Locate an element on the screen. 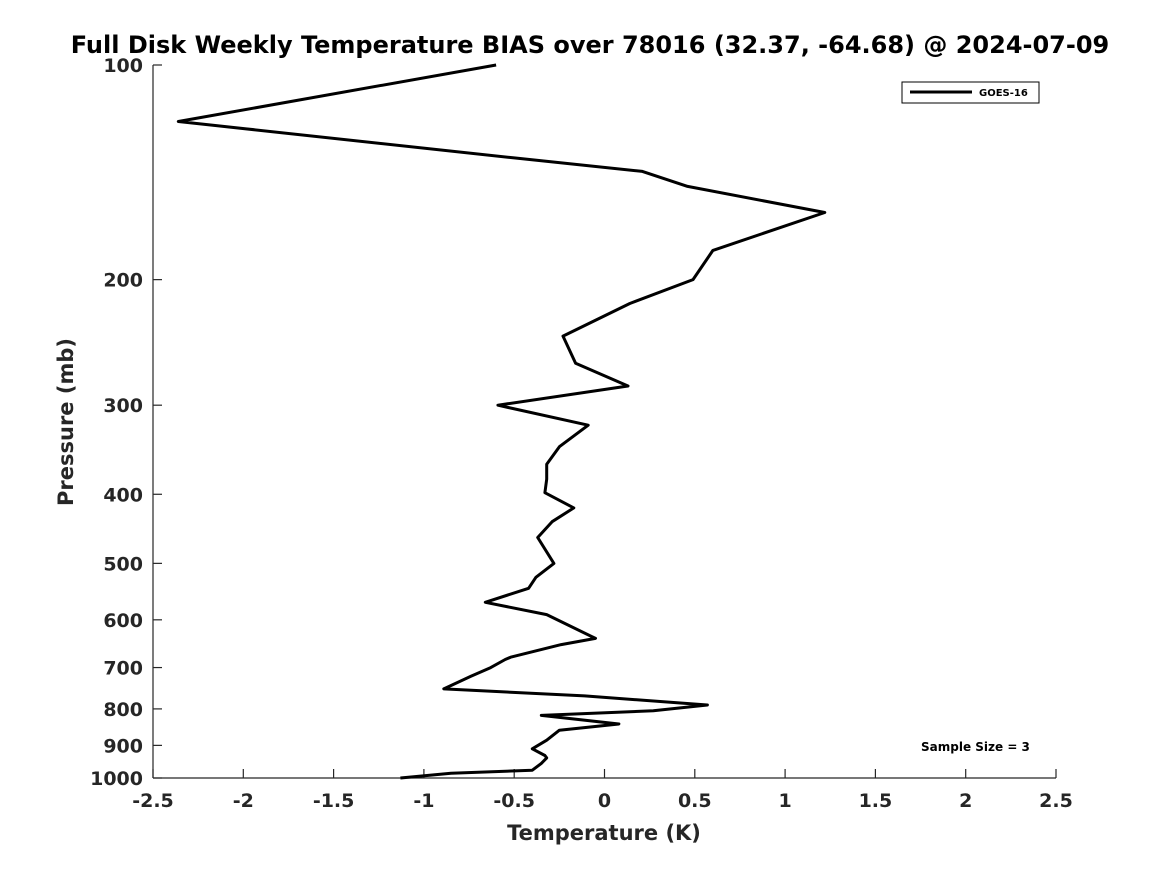 The image size is (1167, 875). x-tick-label: -2.5 is located at coordinates (153, 801).